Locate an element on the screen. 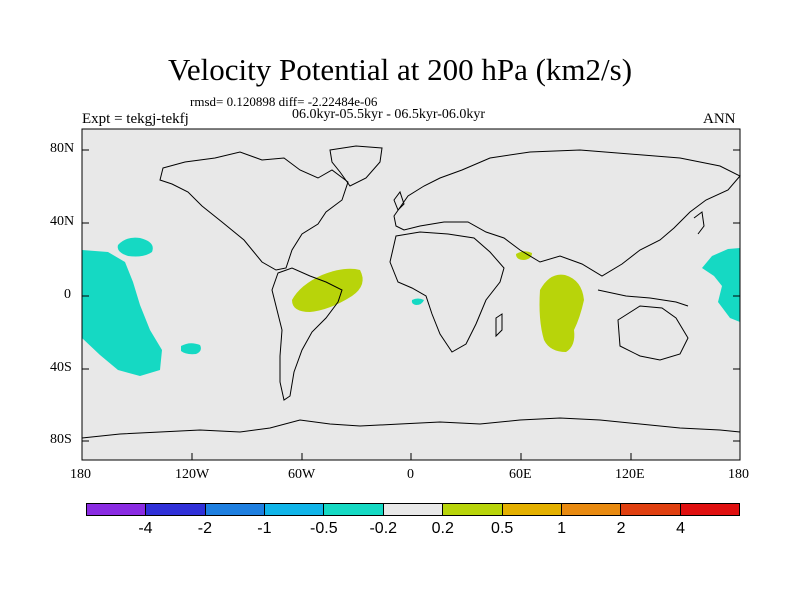 This screenshot has width=800, height=600. coastline-north-america is located at coordinates (254, 211).